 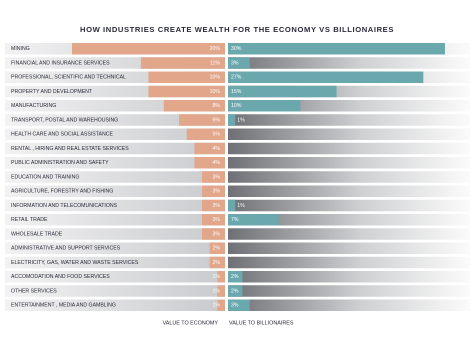 What do you see at coordinates (217, 106) in the screenshot?
I see `value-label: 8%` at bounding box center [217, 106].